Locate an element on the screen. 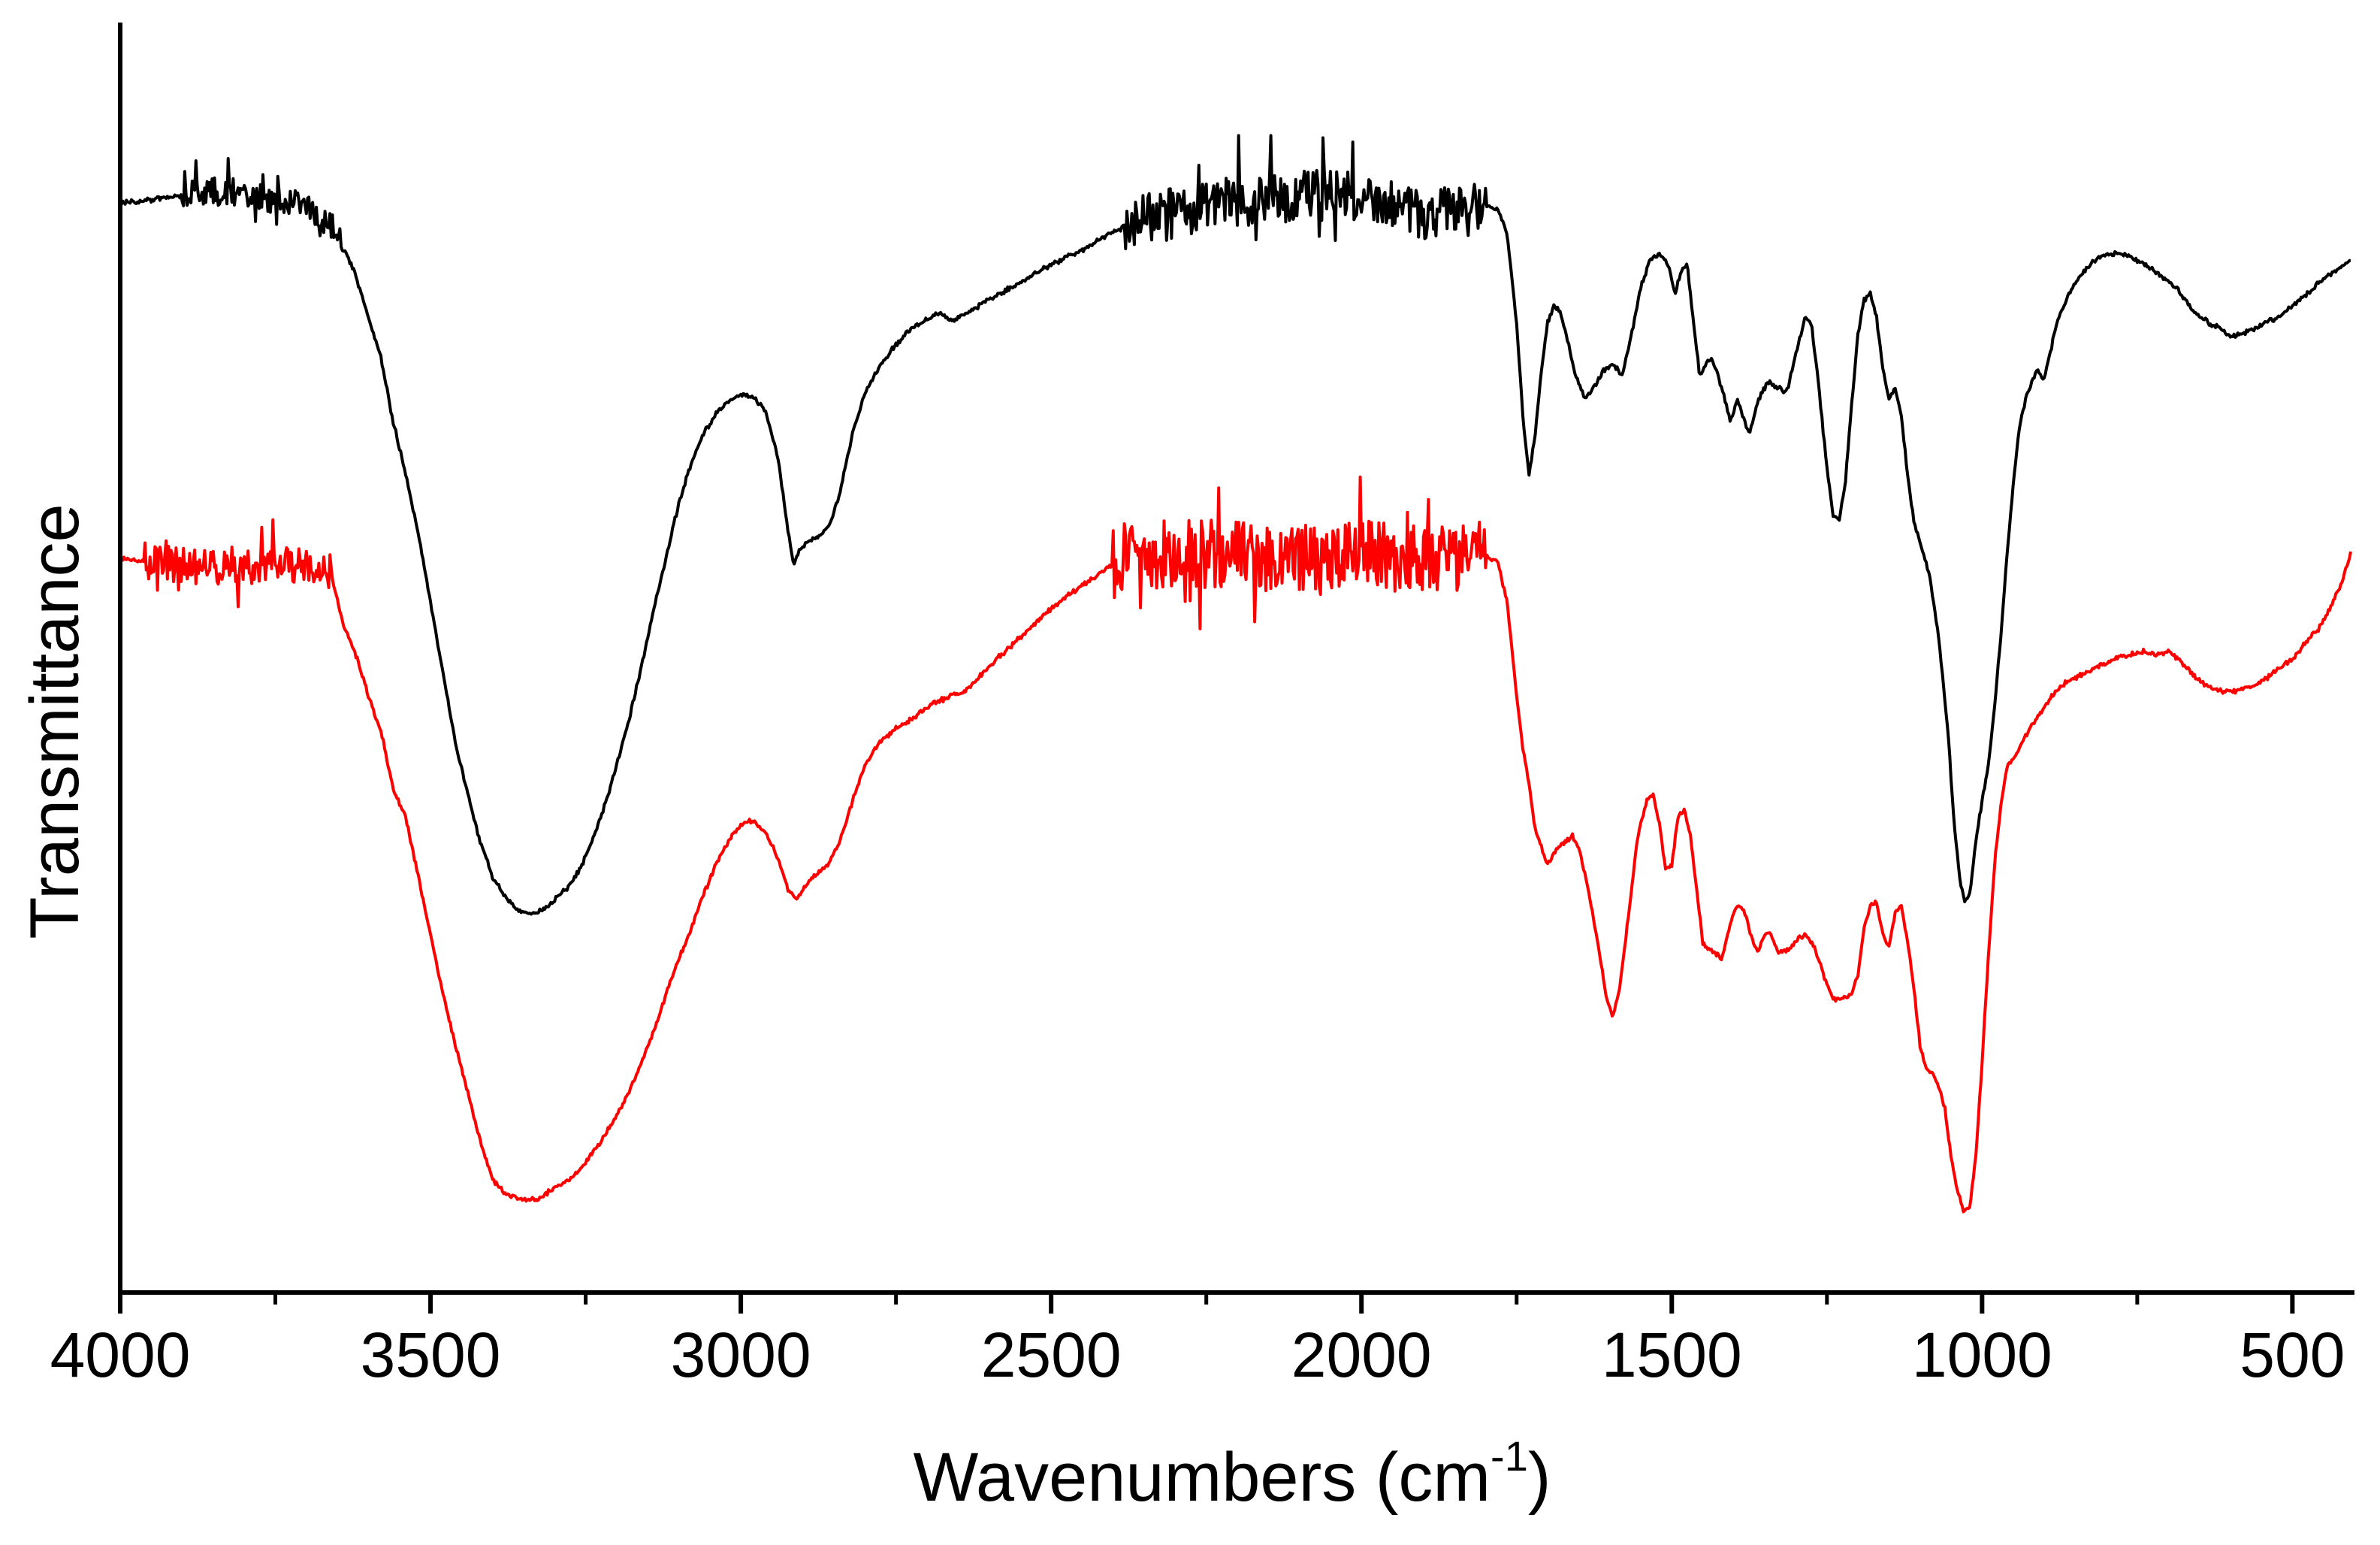  x-axis-label-close: ) is located at coordinates (1539, 1477).